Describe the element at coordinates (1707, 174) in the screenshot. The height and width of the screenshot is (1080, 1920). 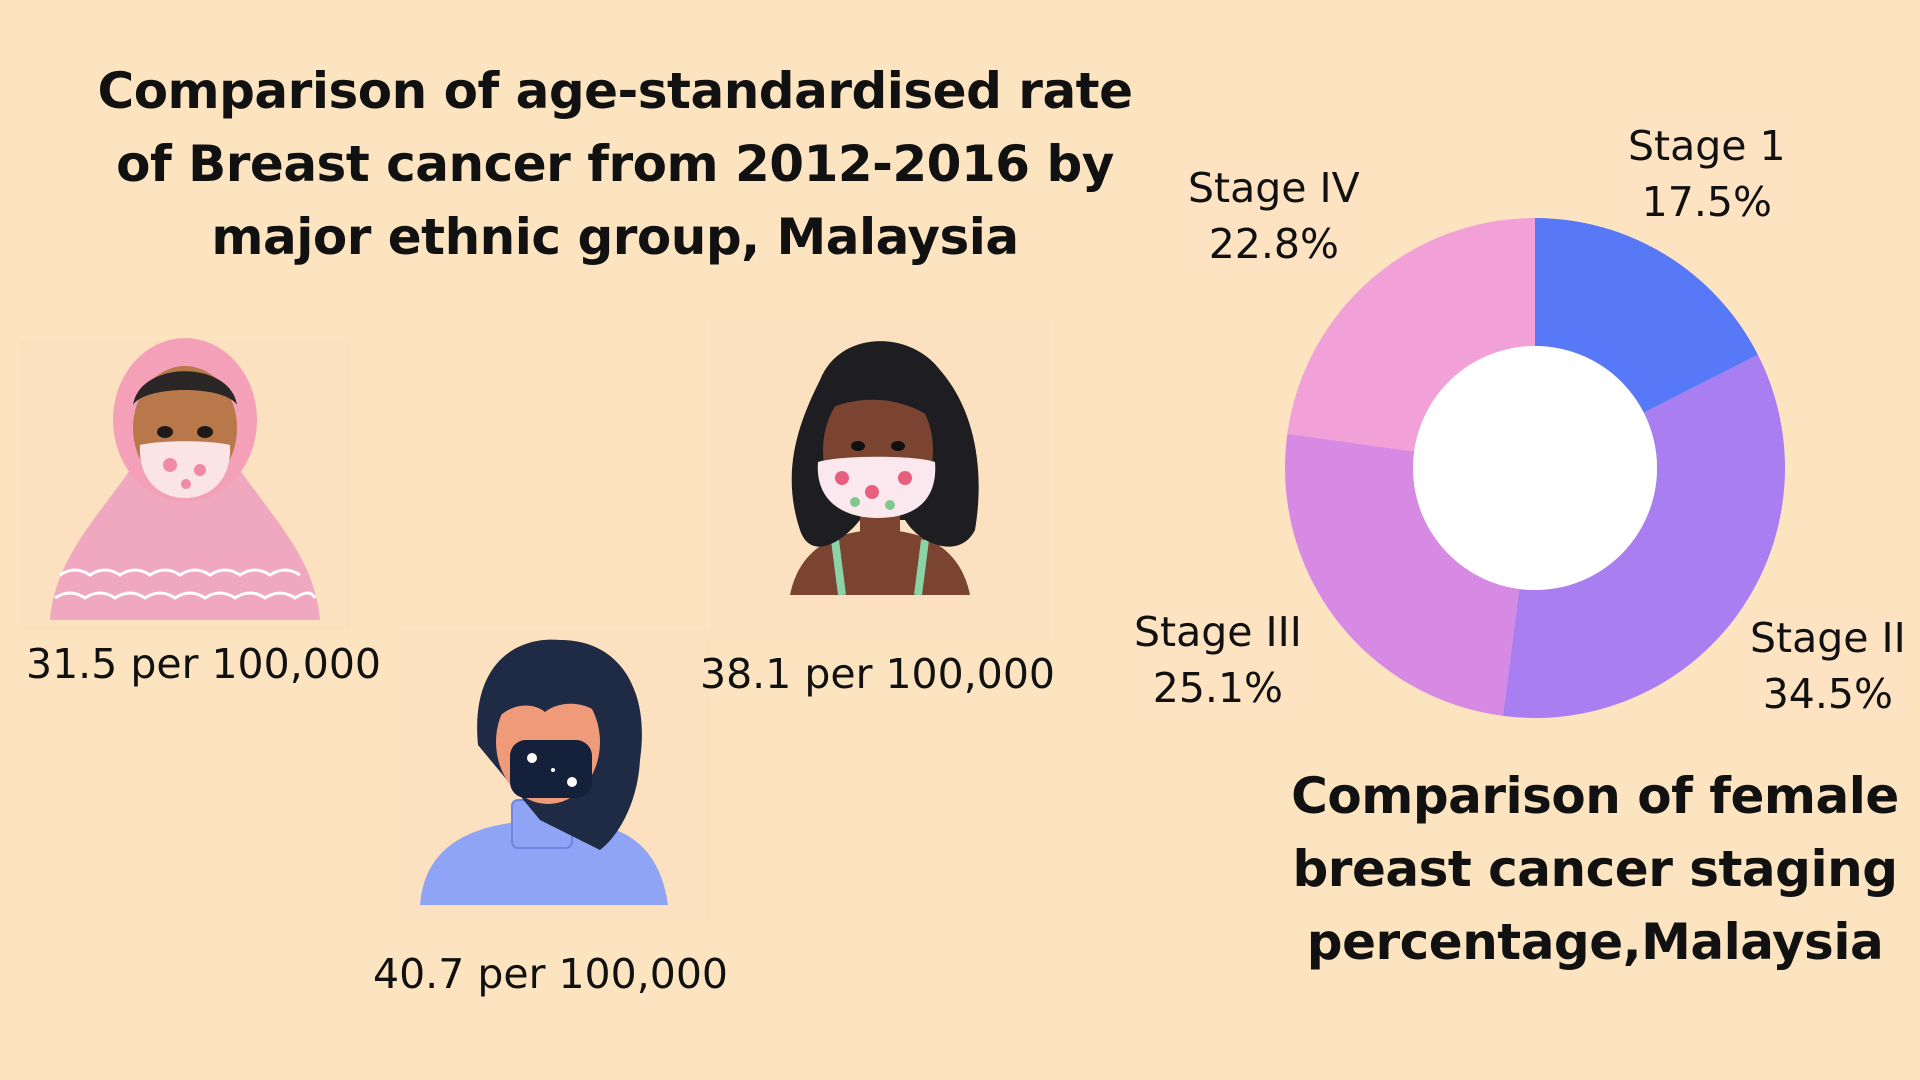
I see `stage-label-1: Stage 1 17.5%` at that location.